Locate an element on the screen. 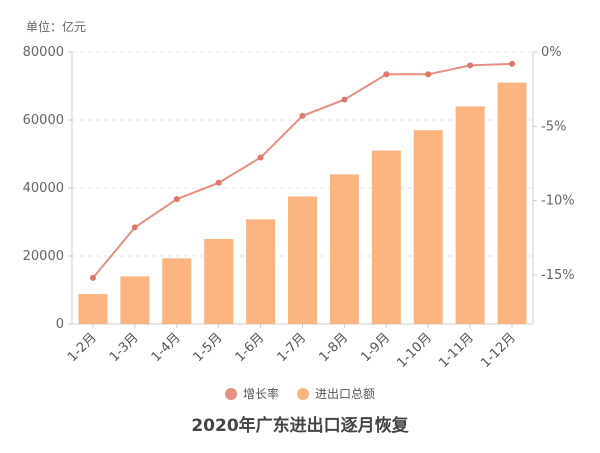  chart-title: 2020年广东进出口逐月恢复 is located at coordinates (300, 426).